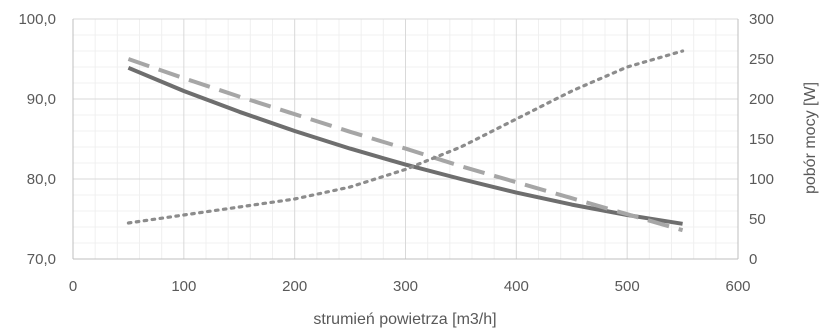 The height and width of the screenshot is (328, 821). Describe the element at coordinates (41, 259) in the screenshot. I see `y-tick-label: 70,0` at that location.